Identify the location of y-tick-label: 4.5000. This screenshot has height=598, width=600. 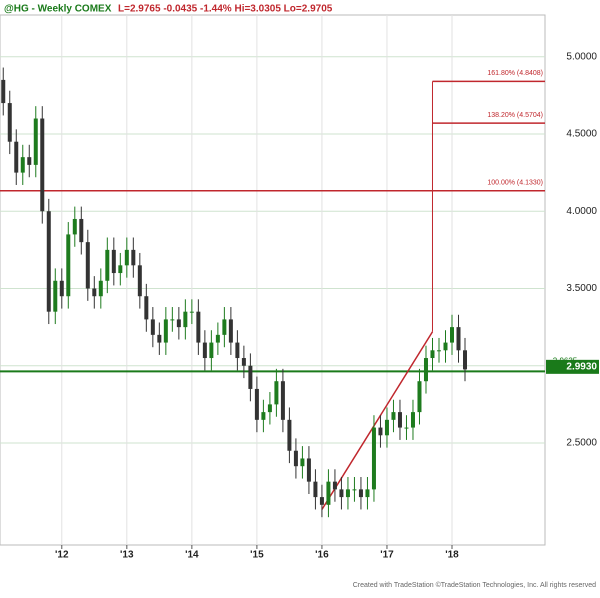
(581, 134).